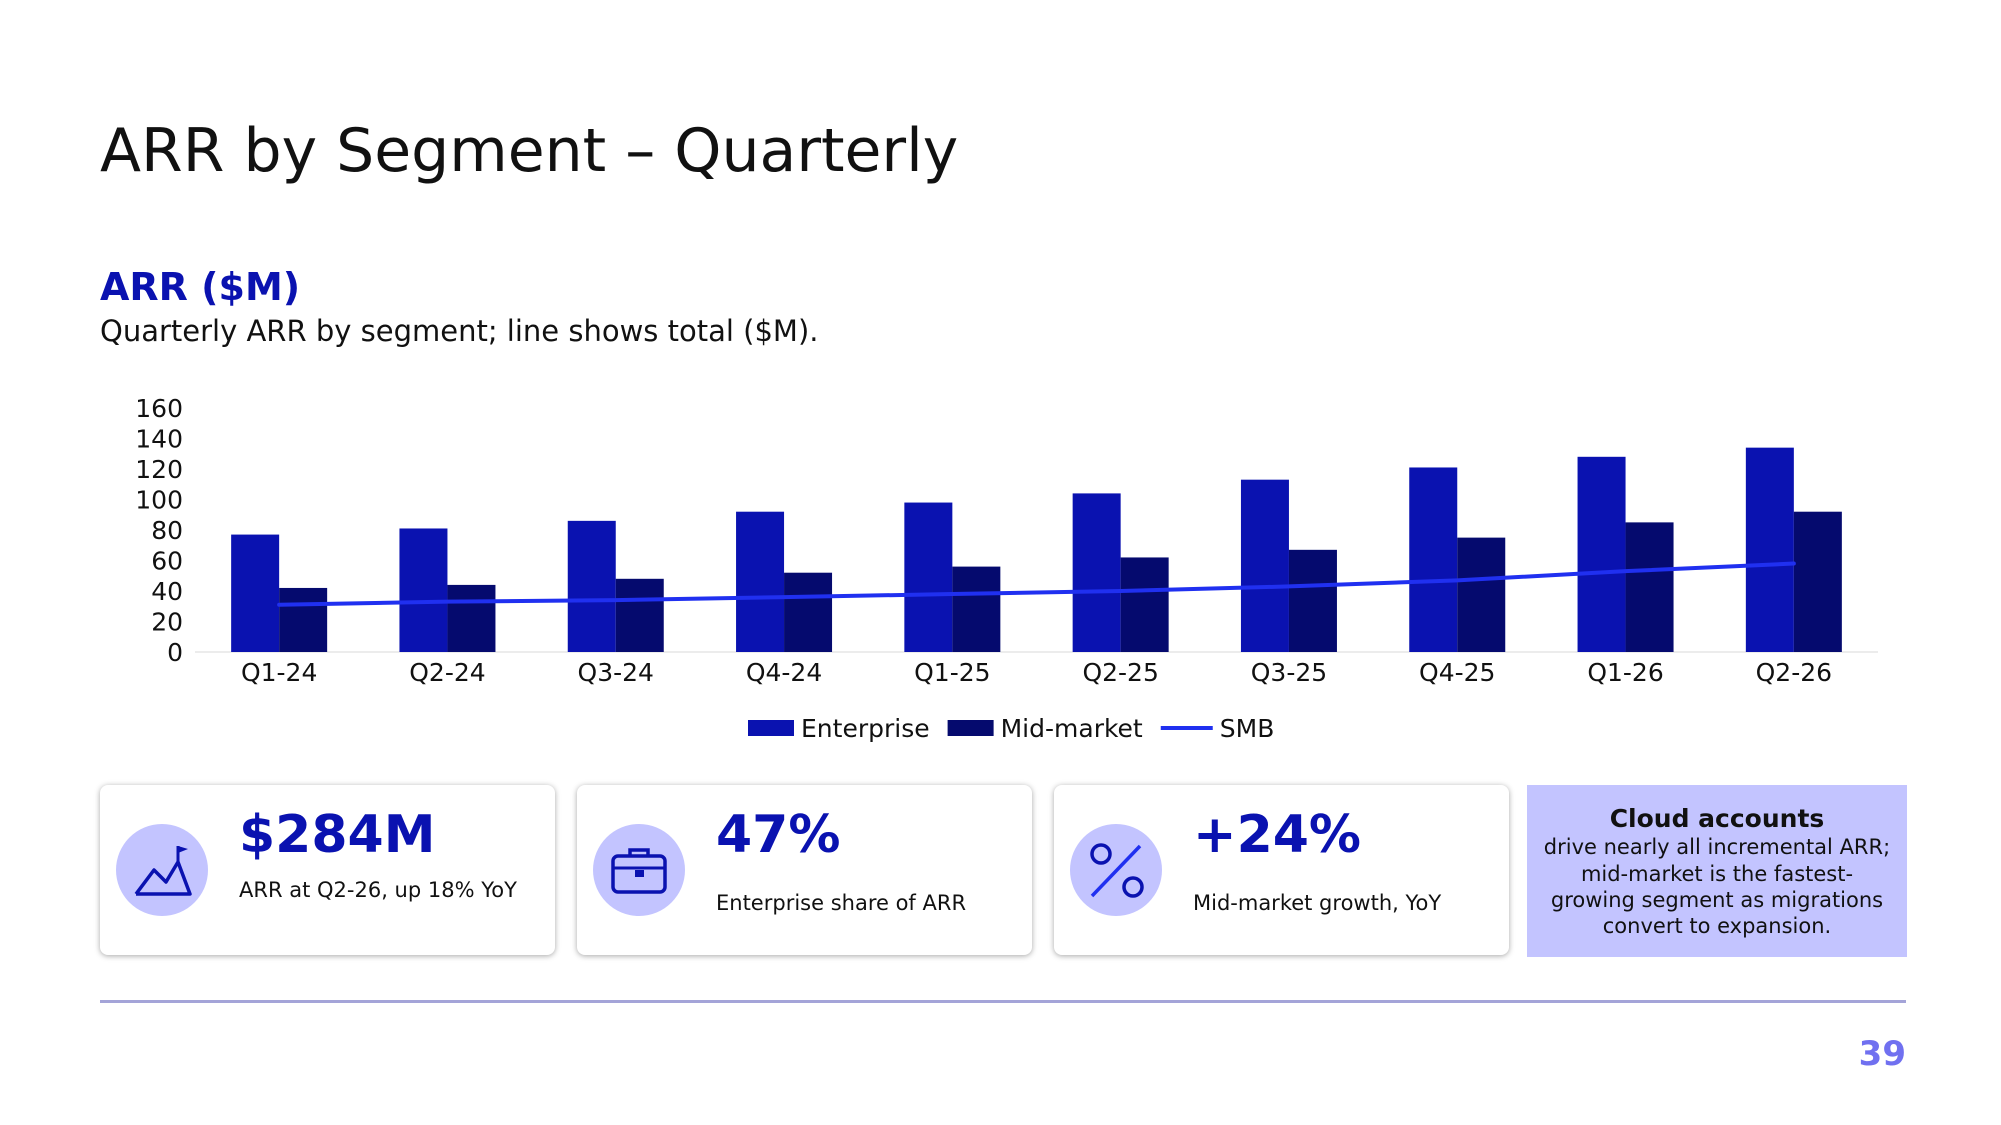  I want to click on y-tick-label: 120, so click(159, 469).